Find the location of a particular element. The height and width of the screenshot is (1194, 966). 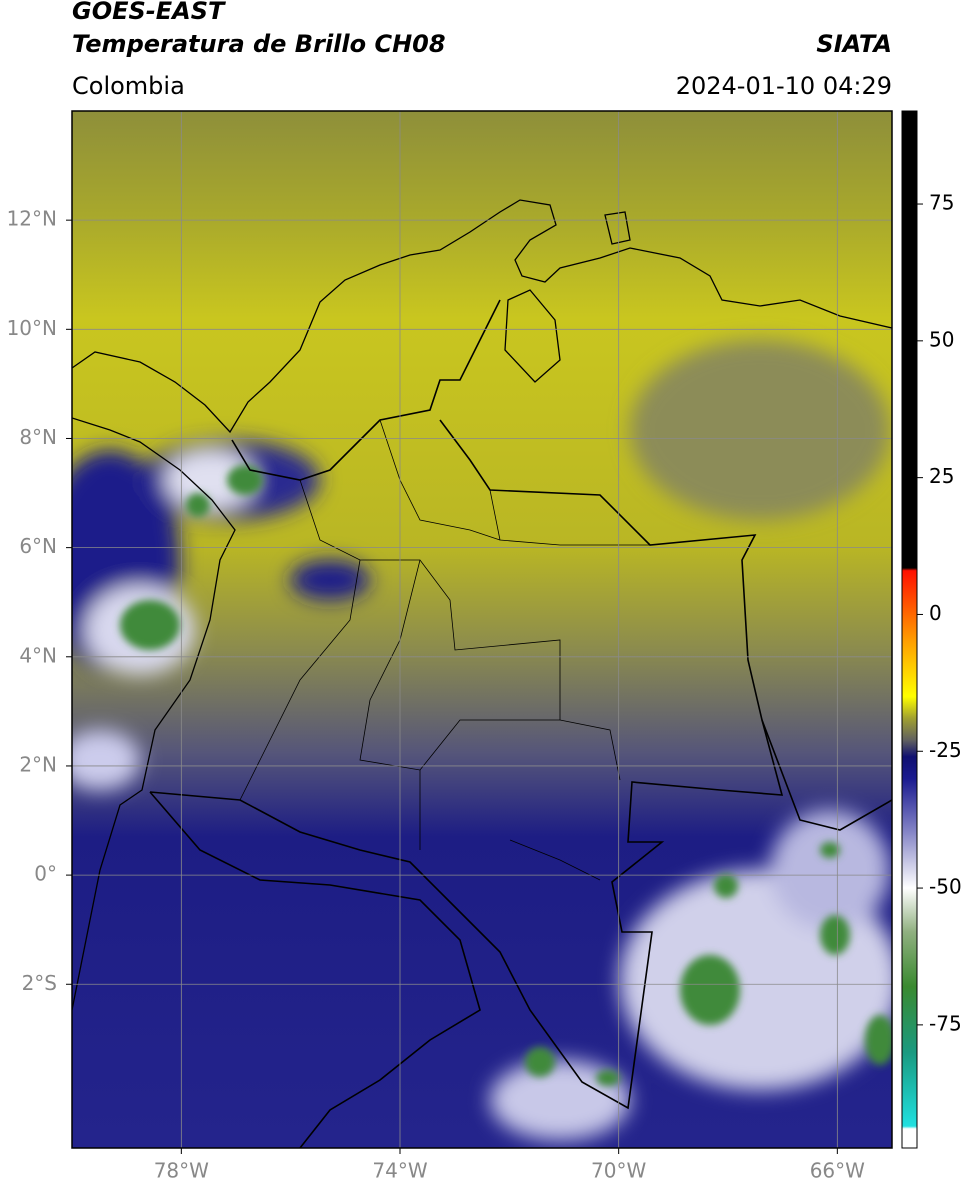

title: Temperatura de Brillo CH08 is located at coordinates (259, 44).